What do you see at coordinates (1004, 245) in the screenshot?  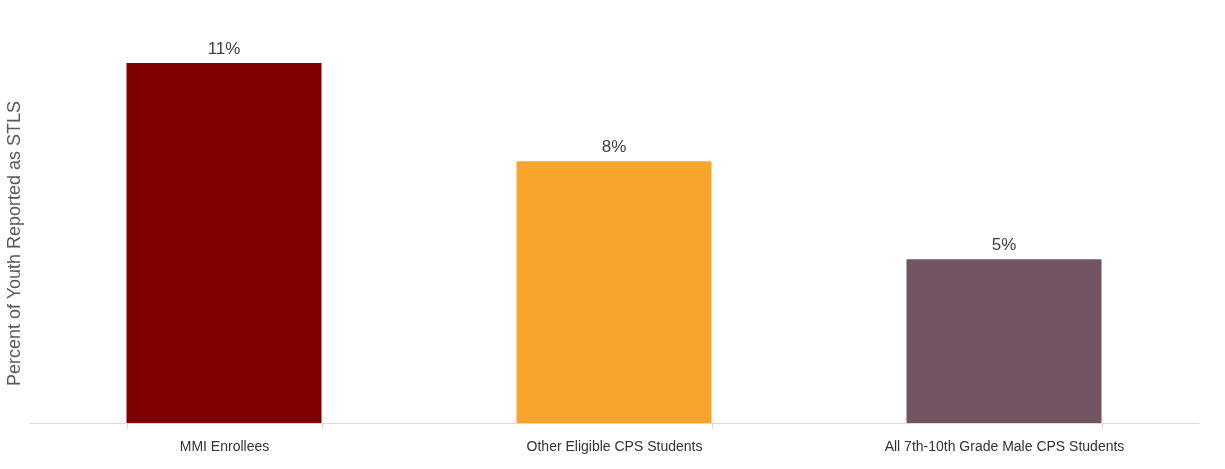 I see `data-label: 5%` at bounding box center [1004, 245].